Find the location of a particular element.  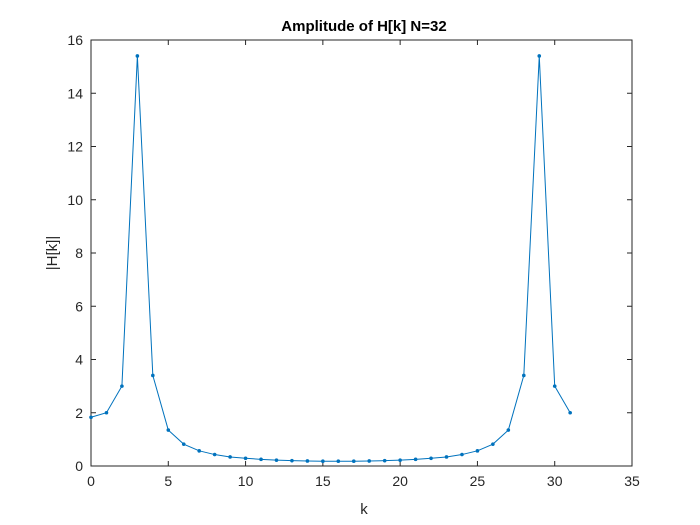

x-axis-label: k is located at coordinates (364, 509).